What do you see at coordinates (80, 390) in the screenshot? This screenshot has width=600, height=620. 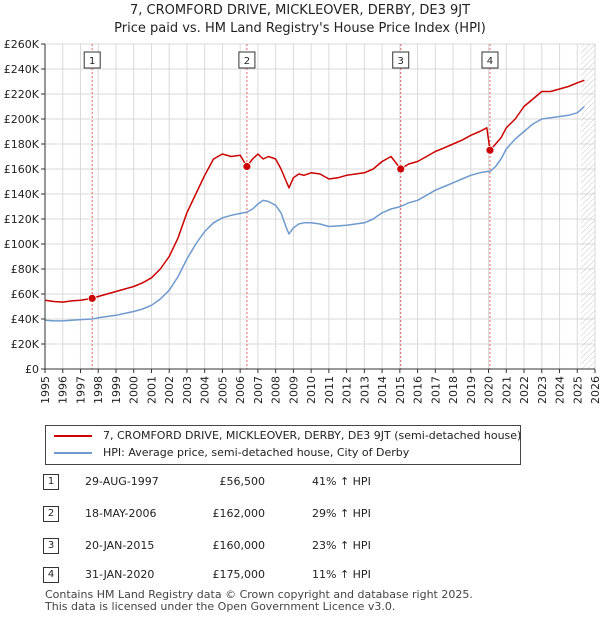 I see `x-tick-label: 1997` at bounding box center [80, 390].